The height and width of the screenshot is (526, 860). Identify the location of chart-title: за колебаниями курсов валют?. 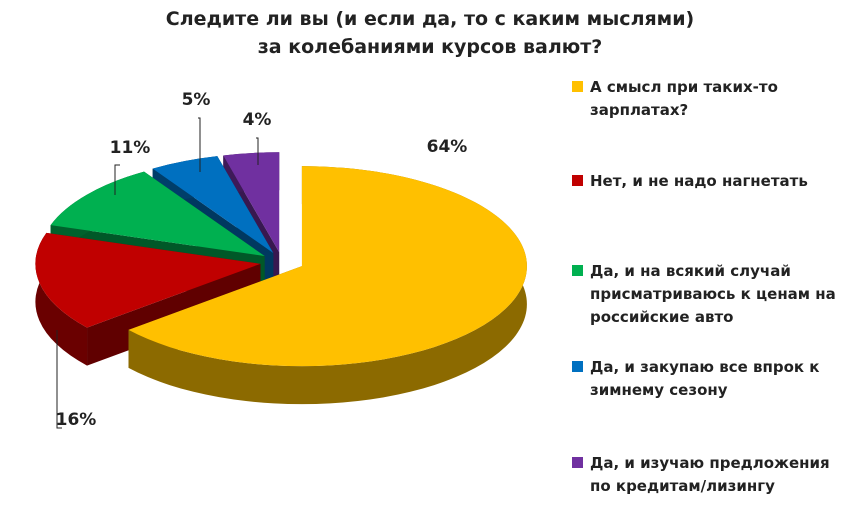
(430, 47).